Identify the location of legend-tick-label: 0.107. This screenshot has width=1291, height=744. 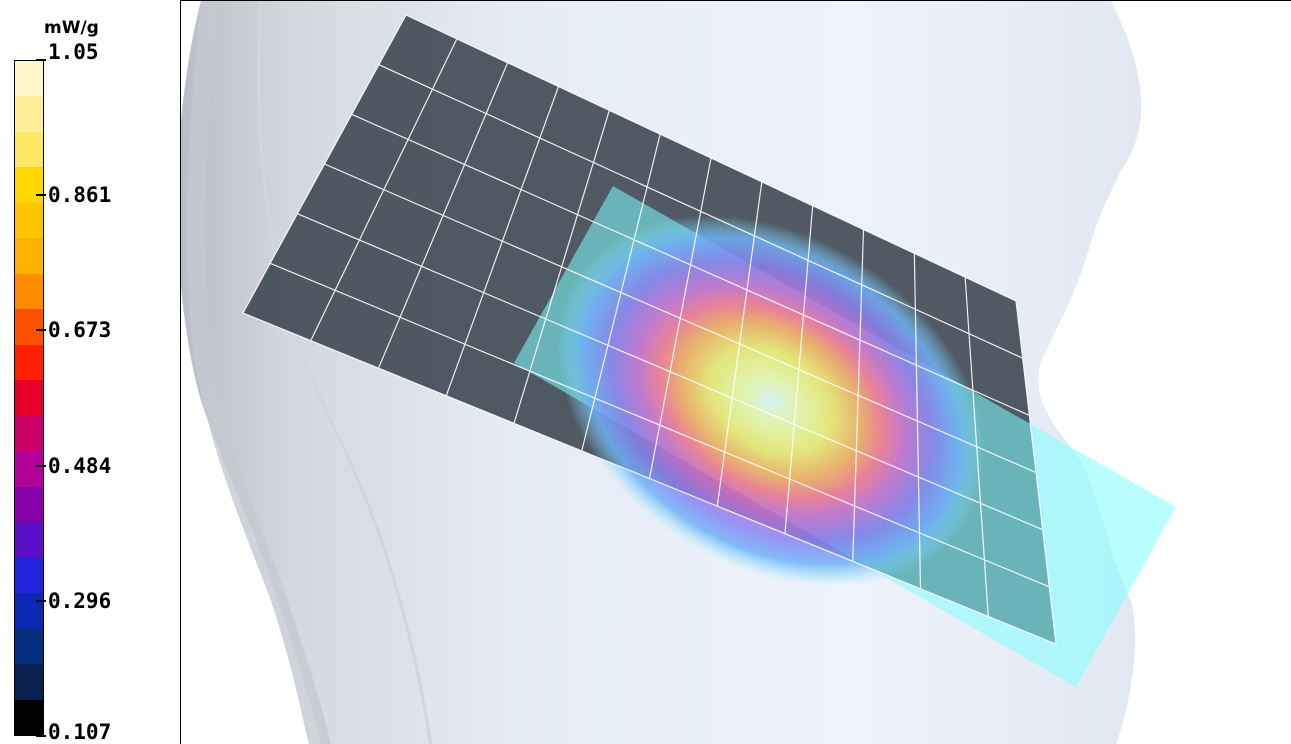
(80, 732).